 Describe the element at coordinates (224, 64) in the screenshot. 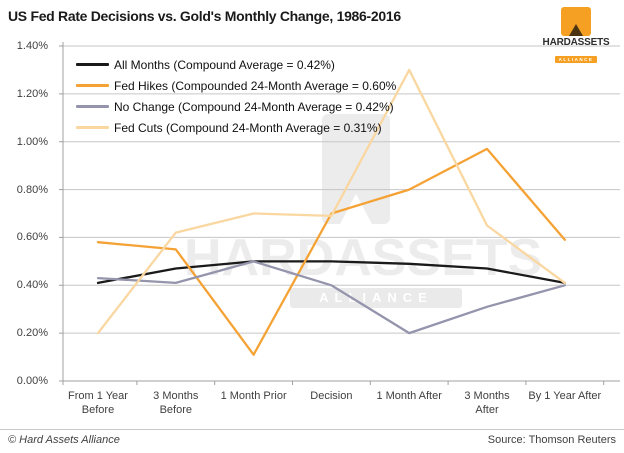

I see `legend-label: All Months (Compound Average = 0.42%)` at that location.